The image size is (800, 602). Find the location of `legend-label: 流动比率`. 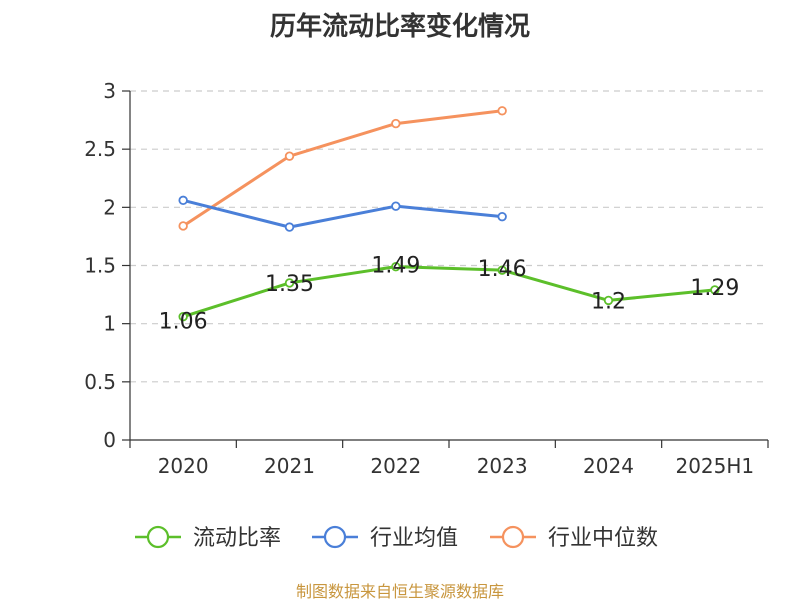

legend-label: 流动比率 is located at coordinates (237, 538).